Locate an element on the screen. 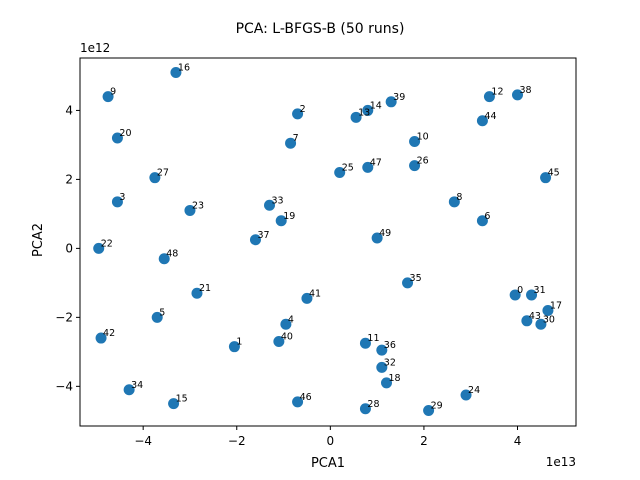 The height and width of the screenshot is (480, 640). data-point-label: 15 is located at coordinates (182, 399).